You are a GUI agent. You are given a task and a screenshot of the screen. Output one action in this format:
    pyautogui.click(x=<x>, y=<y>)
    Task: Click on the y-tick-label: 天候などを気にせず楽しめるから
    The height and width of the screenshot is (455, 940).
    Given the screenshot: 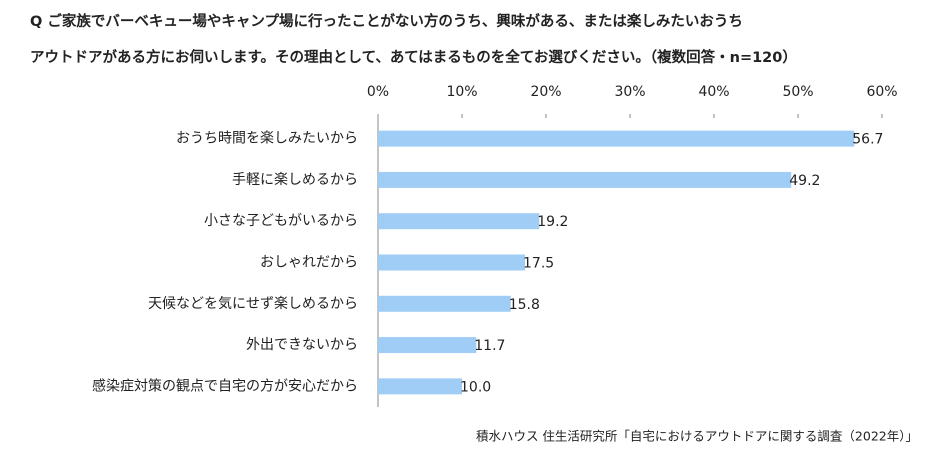 What is the action you would take?
    pyautogui.click(x=253, y=304)
    